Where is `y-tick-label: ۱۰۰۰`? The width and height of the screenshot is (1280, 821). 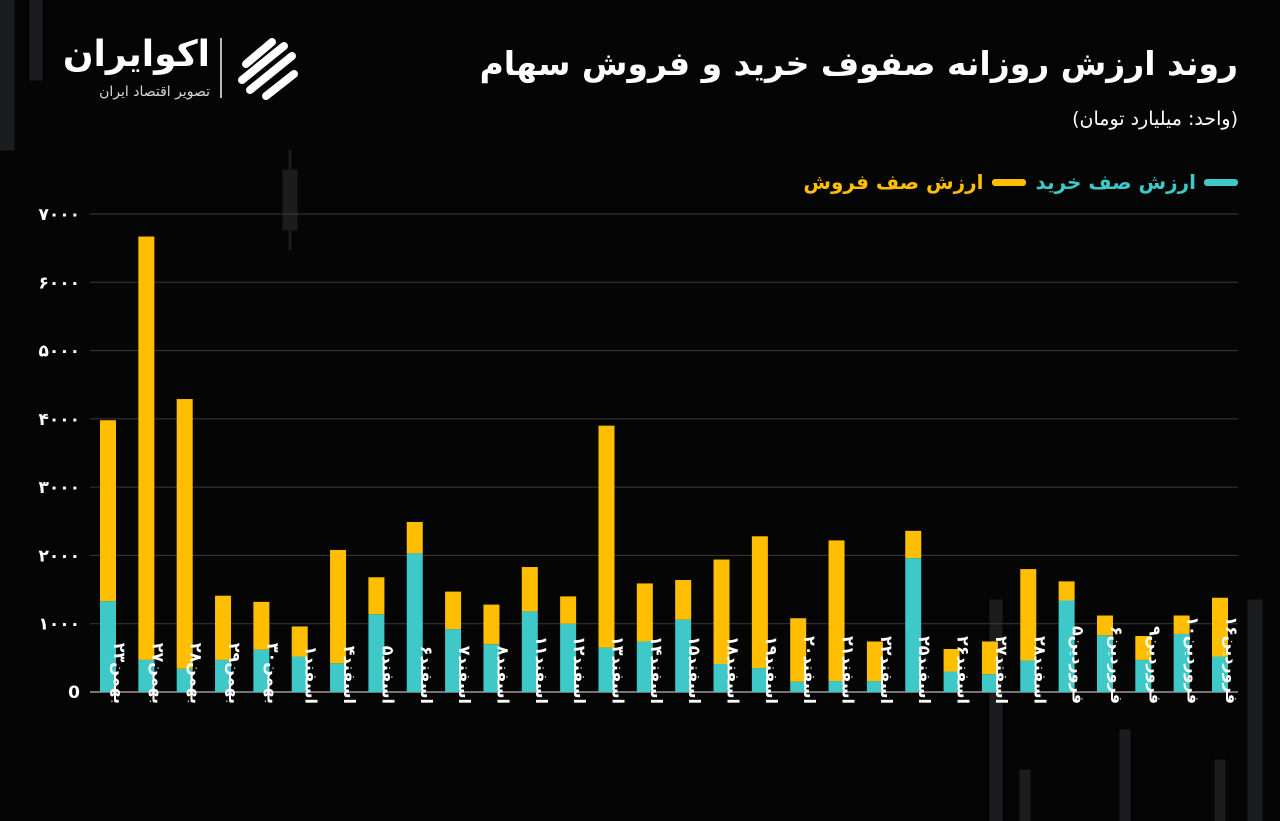
y-tick-label: ۱۰۰۰ is located at coordinates (59, 625).